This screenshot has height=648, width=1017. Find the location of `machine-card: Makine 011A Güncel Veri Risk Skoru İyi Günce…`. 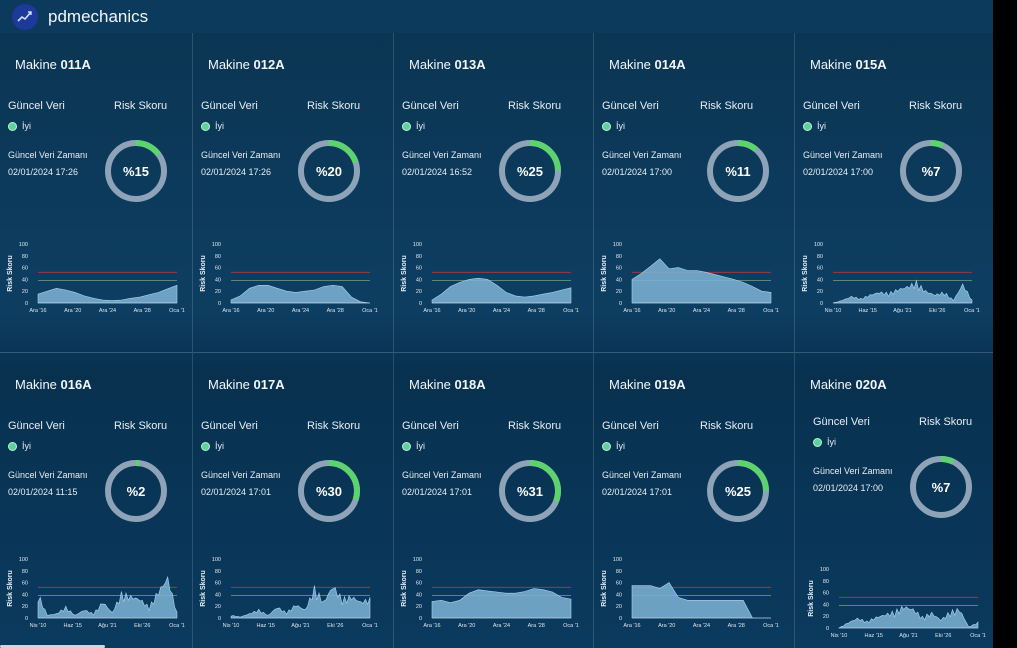

machine-card: Makine 011A Güncel Veri Risk Skoru İyi Günce… is located at coordinates (96, 193).